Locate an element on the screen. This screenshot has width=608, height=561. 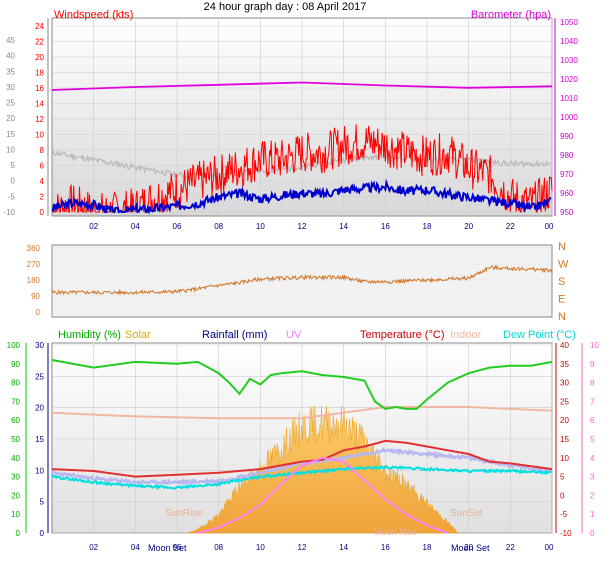
humidity-line is located at coordinates (302, 384).